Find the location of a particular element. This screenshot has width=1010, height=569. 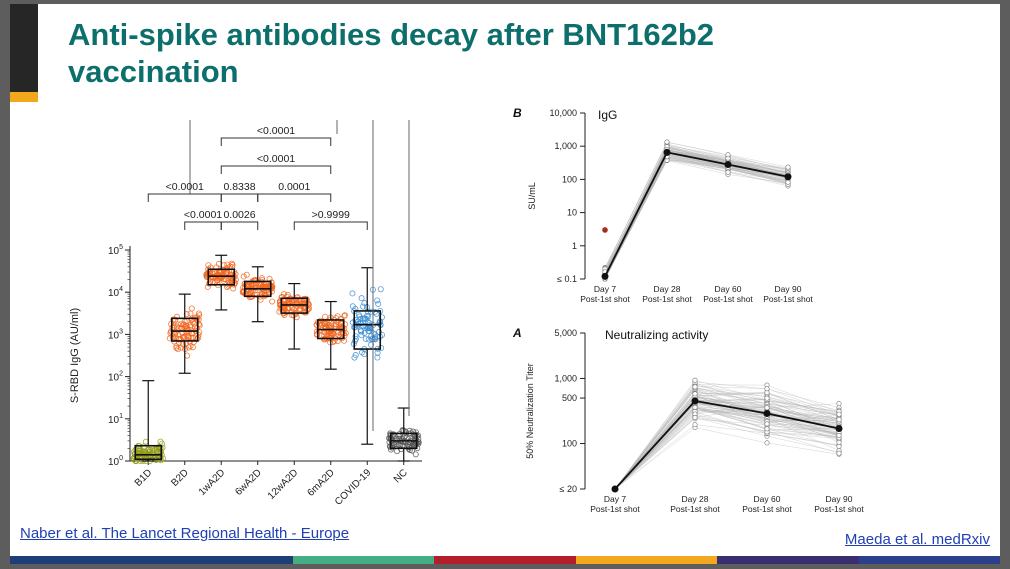

y-tick-label: 10¹ is located at coordinates (115, 419).